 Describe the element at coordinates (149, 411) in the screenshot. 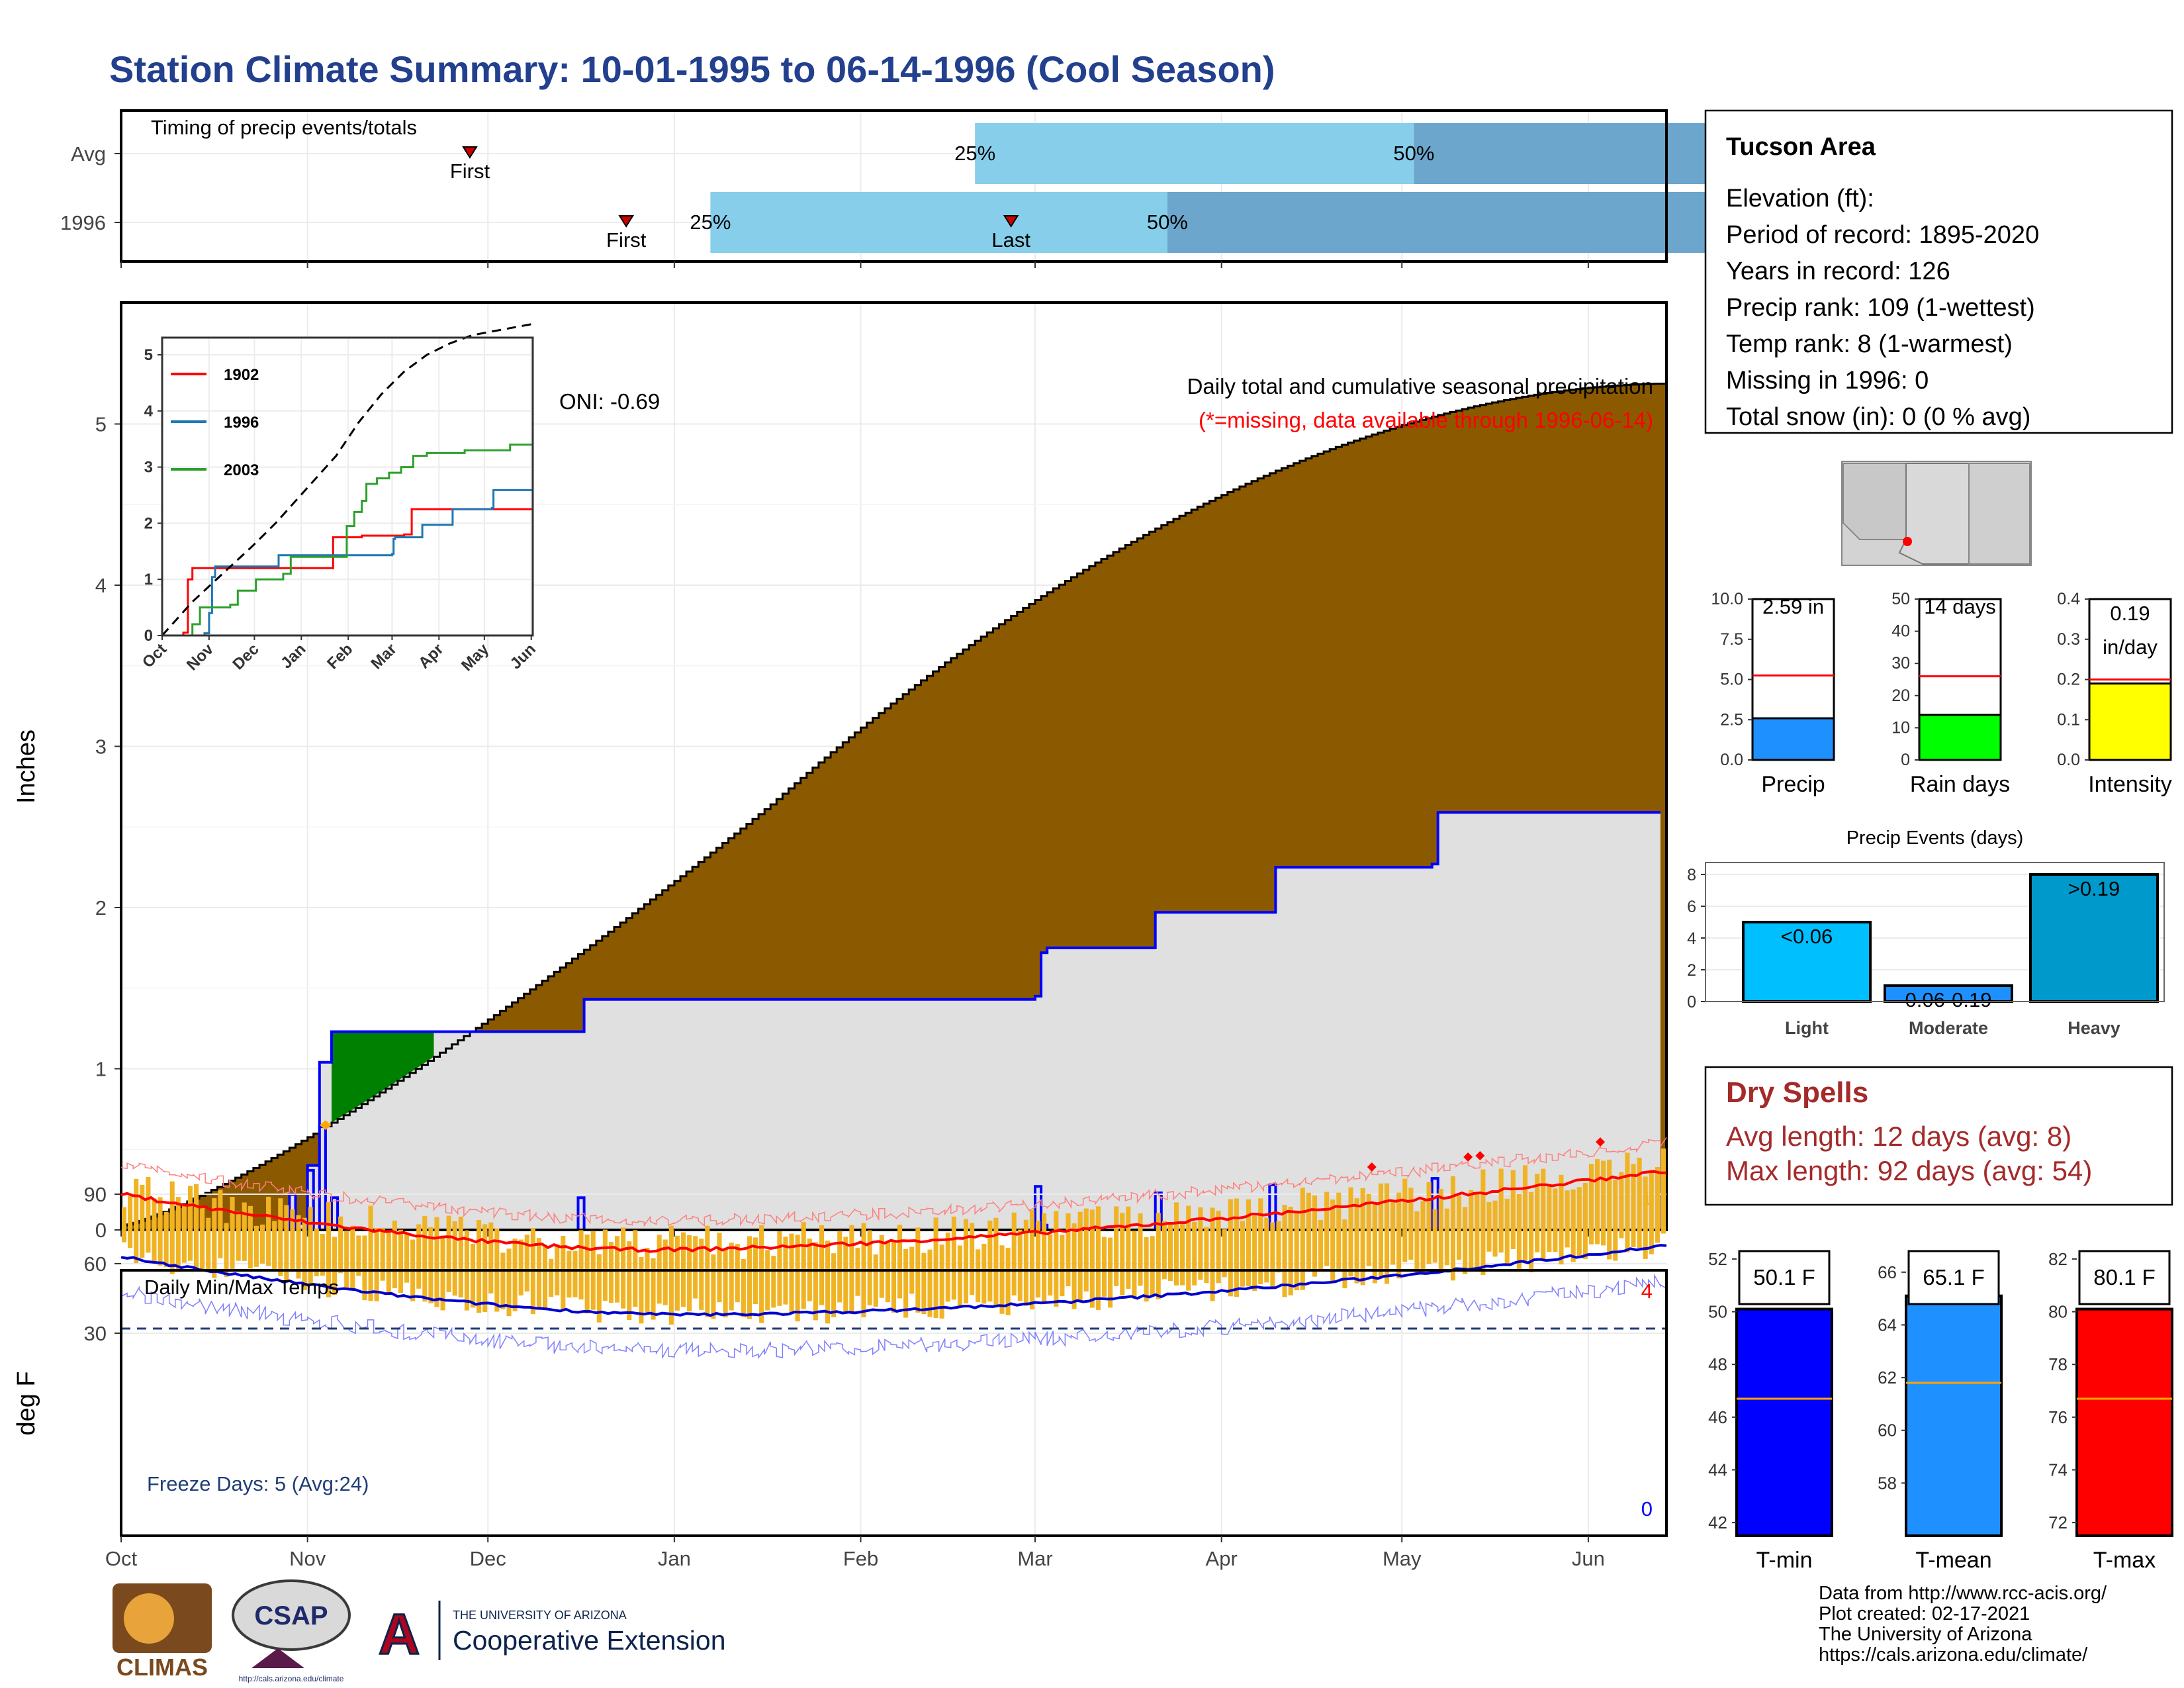

I see `inset-y-tick: 4` at that location.